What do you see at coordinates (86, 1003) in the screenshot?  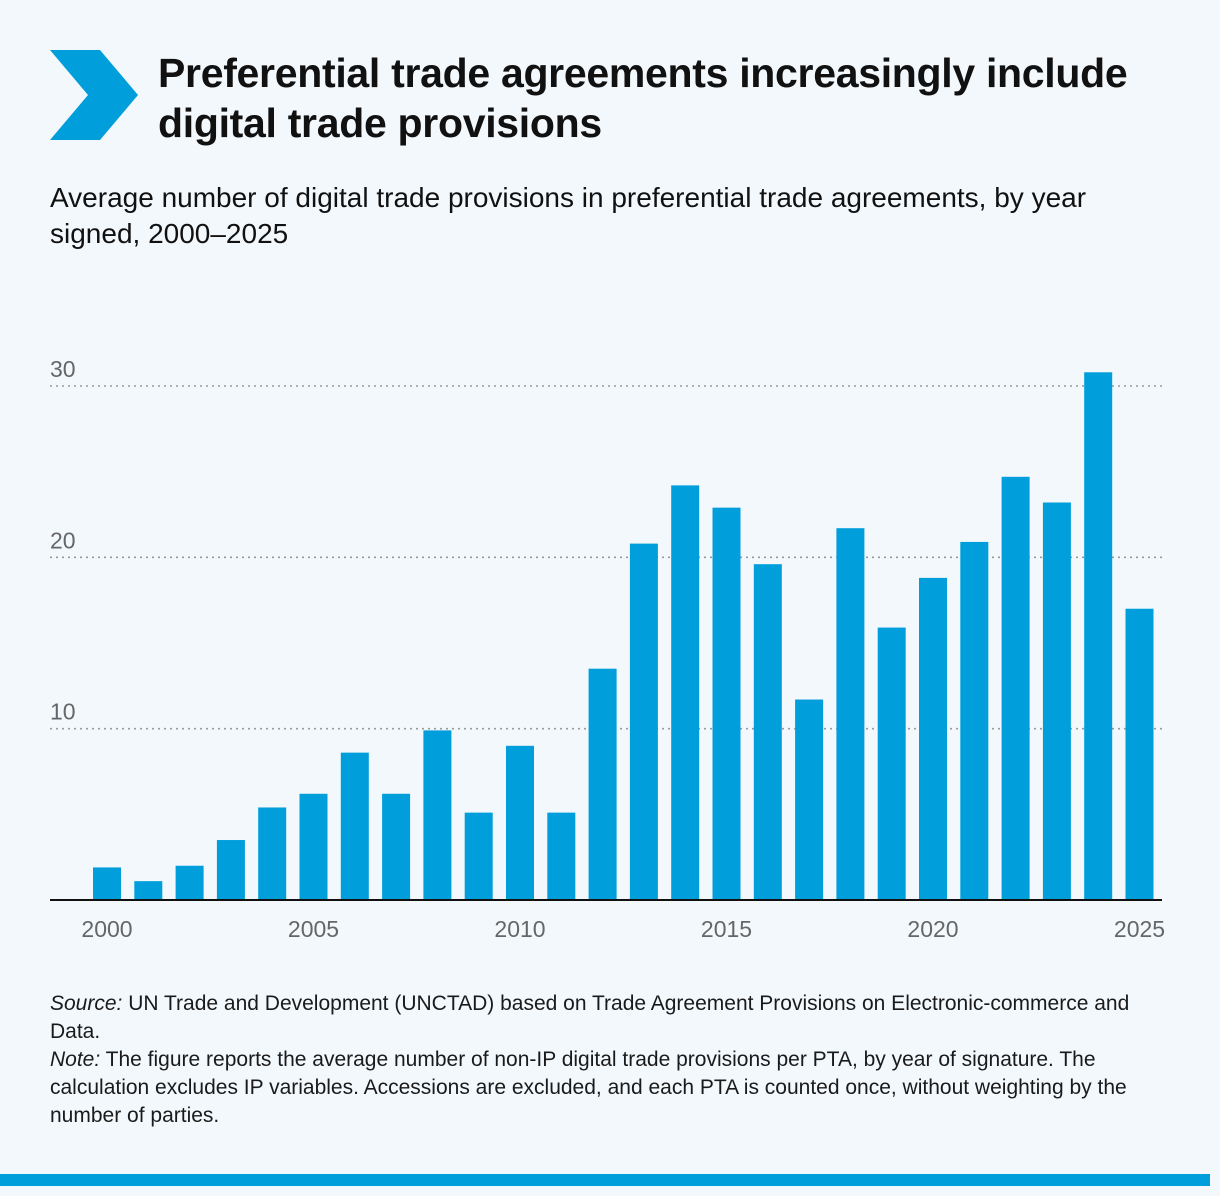 I see `source-label: Source:` at bounding box center [86, 1003].